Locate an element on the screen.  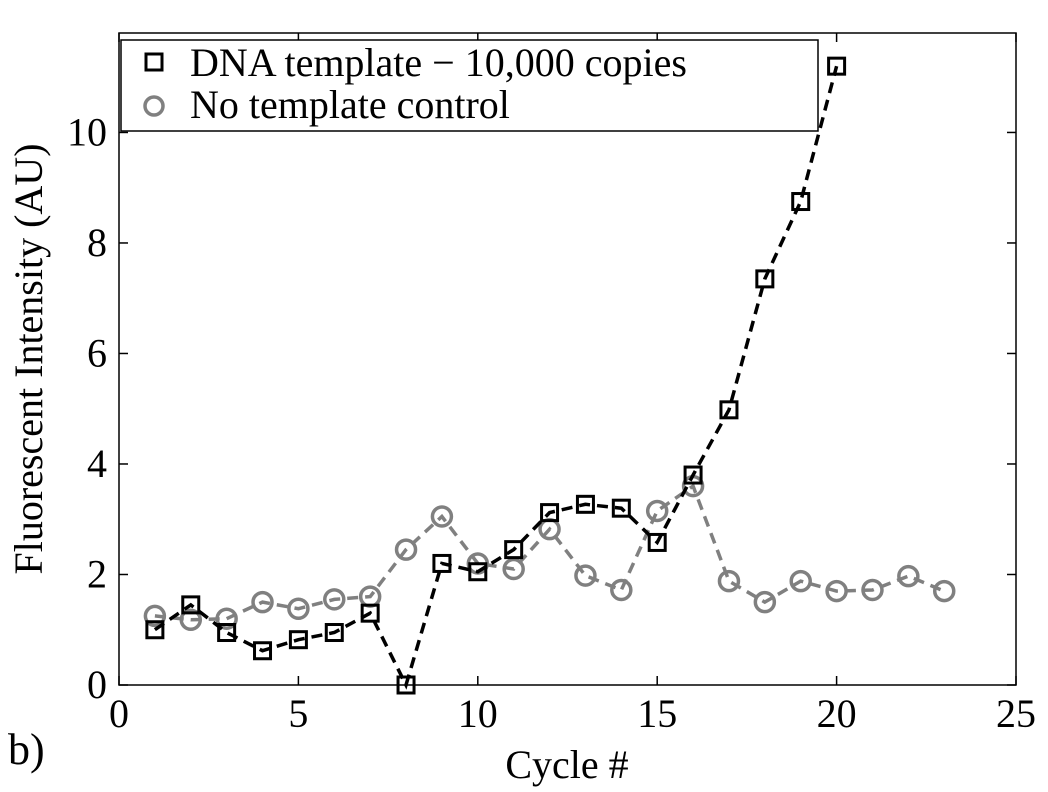
x-tick-label: 10 is located at coordinates (478, 713).